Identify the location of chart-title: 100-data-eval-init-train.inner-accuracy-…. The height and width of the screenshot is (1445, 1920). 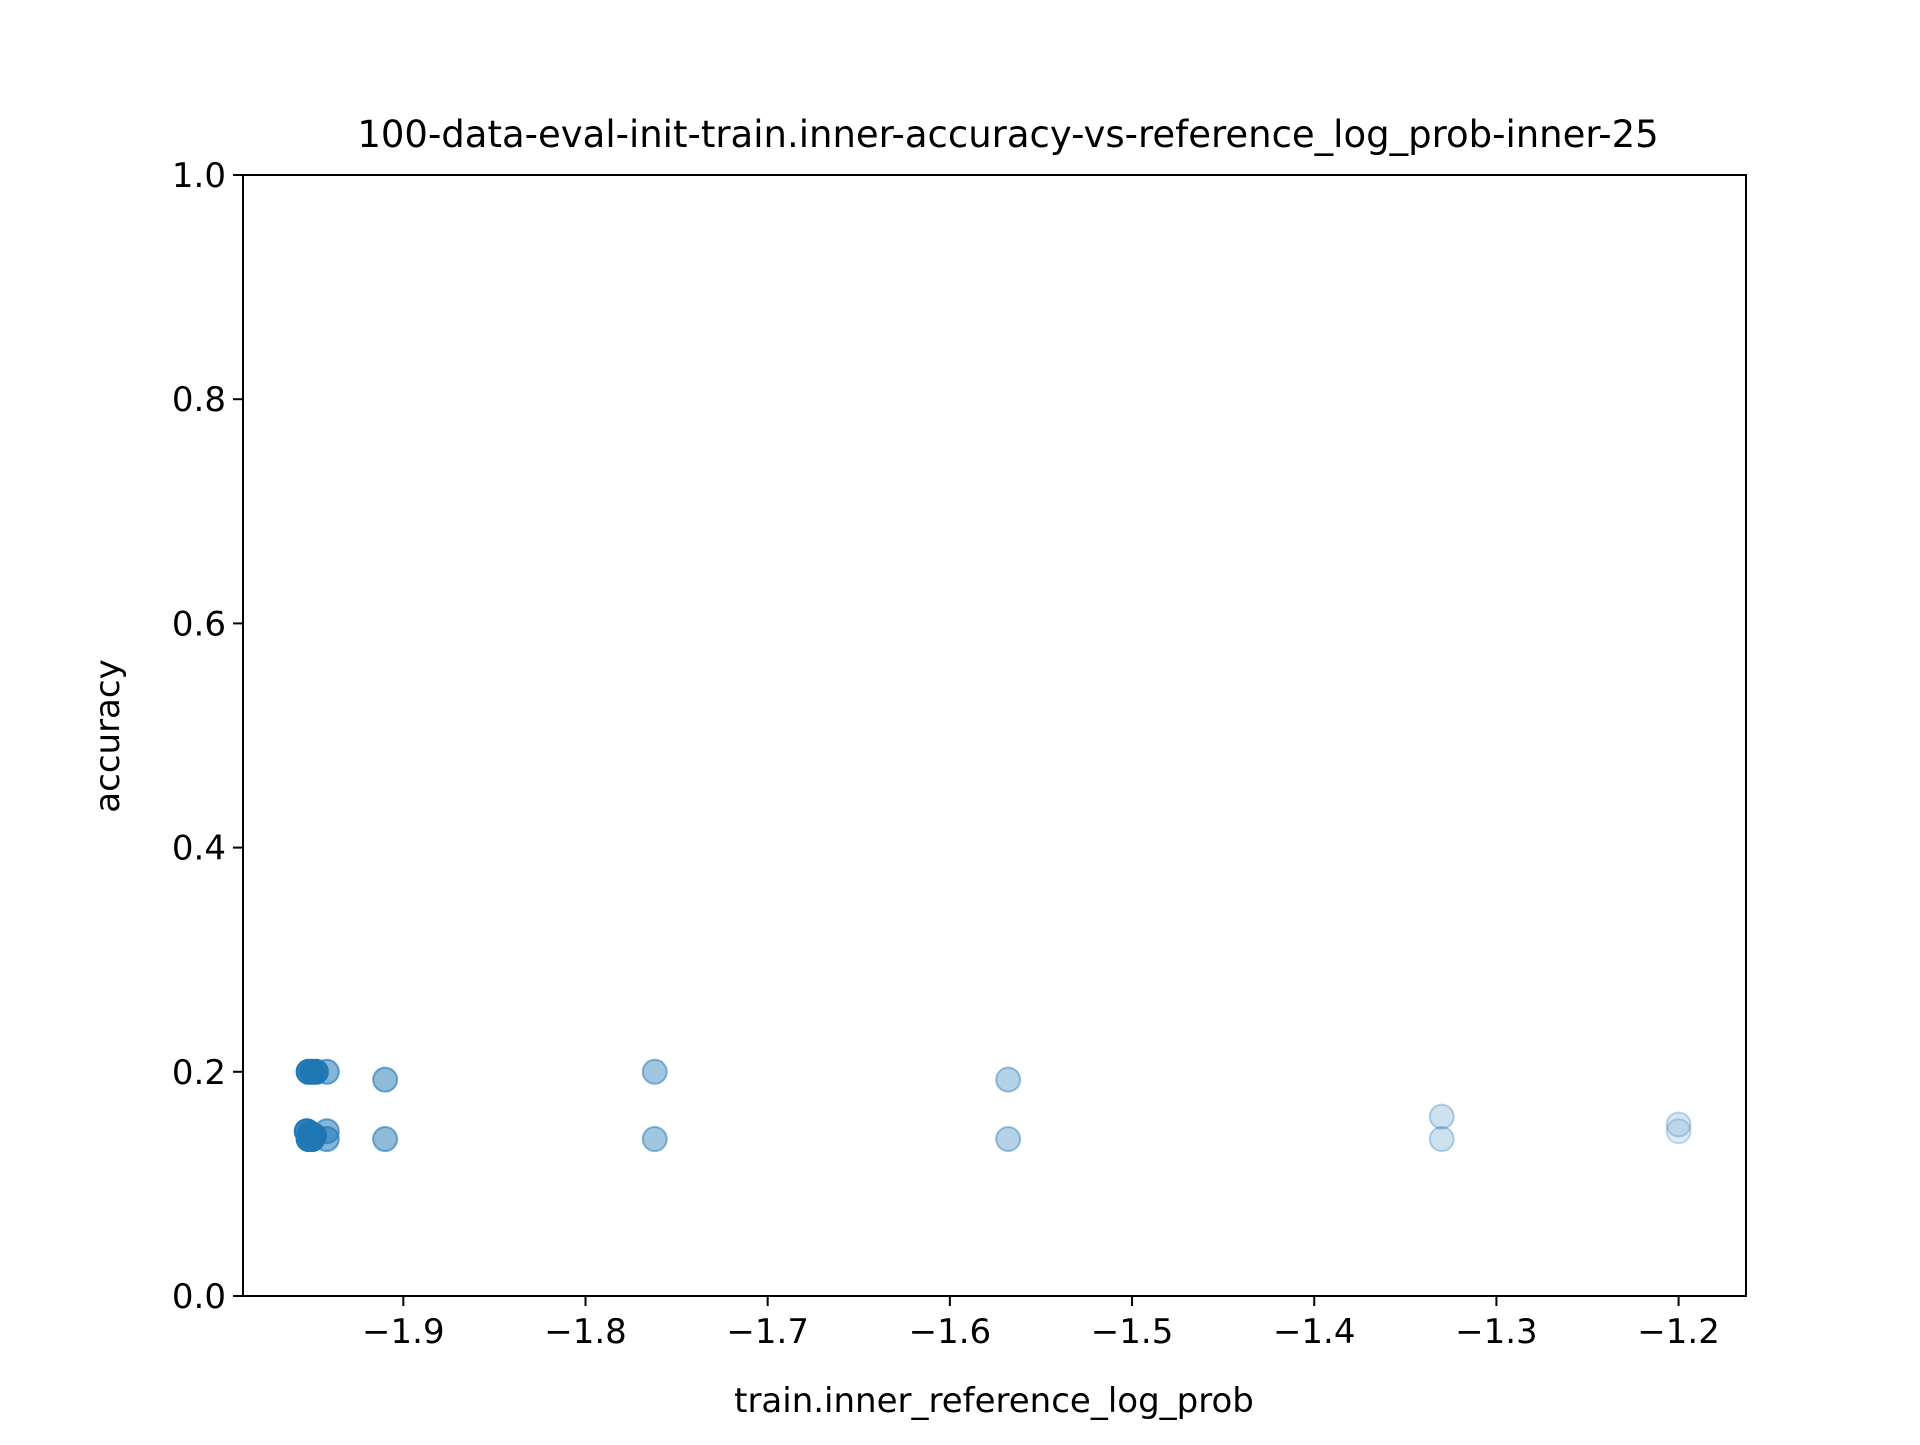
(1007, 134).